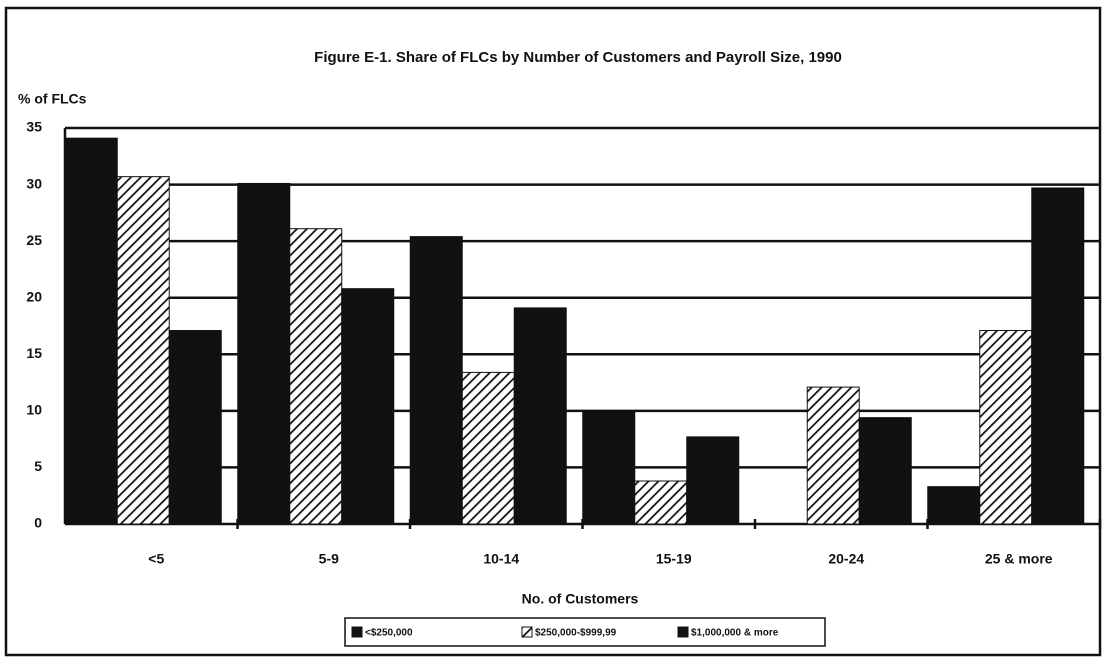  I want to click on y-tick-label: 25, so click(34, 240).